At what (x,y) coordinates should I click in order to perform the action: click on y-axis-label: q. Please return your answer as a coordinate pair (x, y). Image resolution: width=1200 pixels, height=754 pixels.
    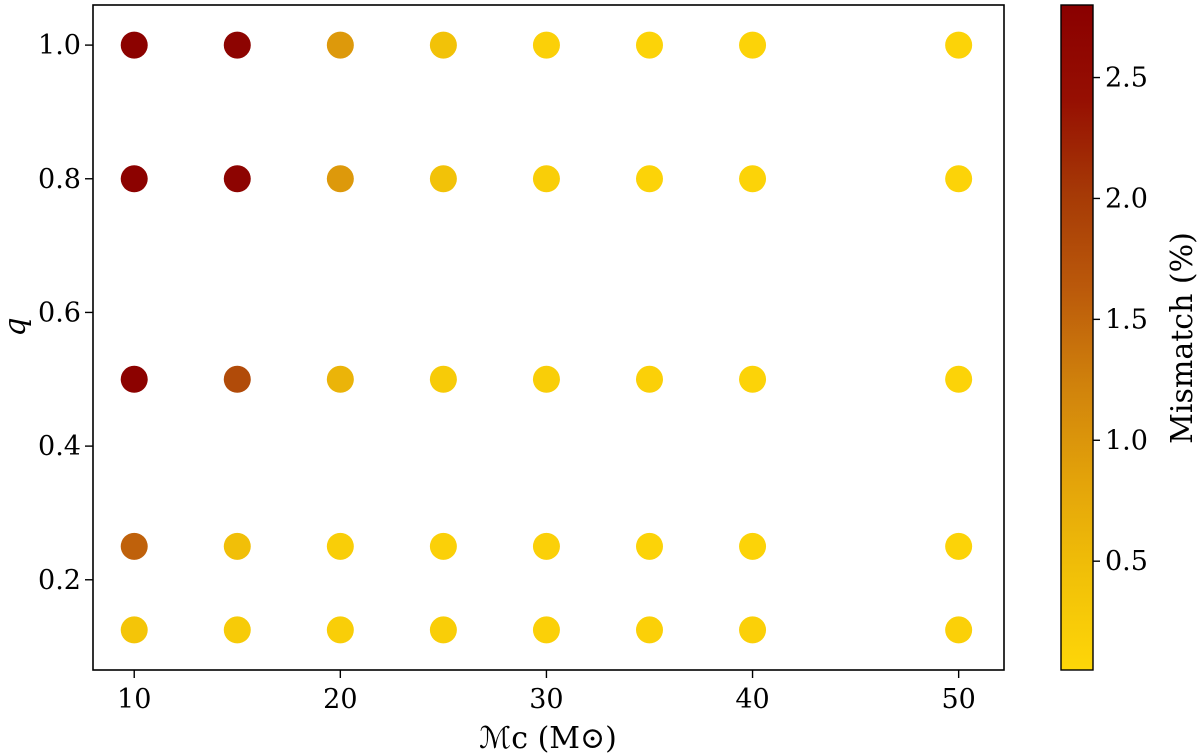
    Looking at the image, I should click on (16, 326).